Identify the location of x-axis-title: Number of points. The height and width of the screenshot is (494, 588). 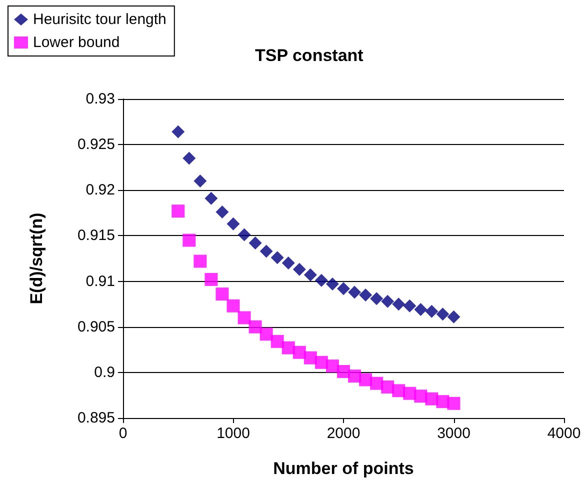
(343, 468).